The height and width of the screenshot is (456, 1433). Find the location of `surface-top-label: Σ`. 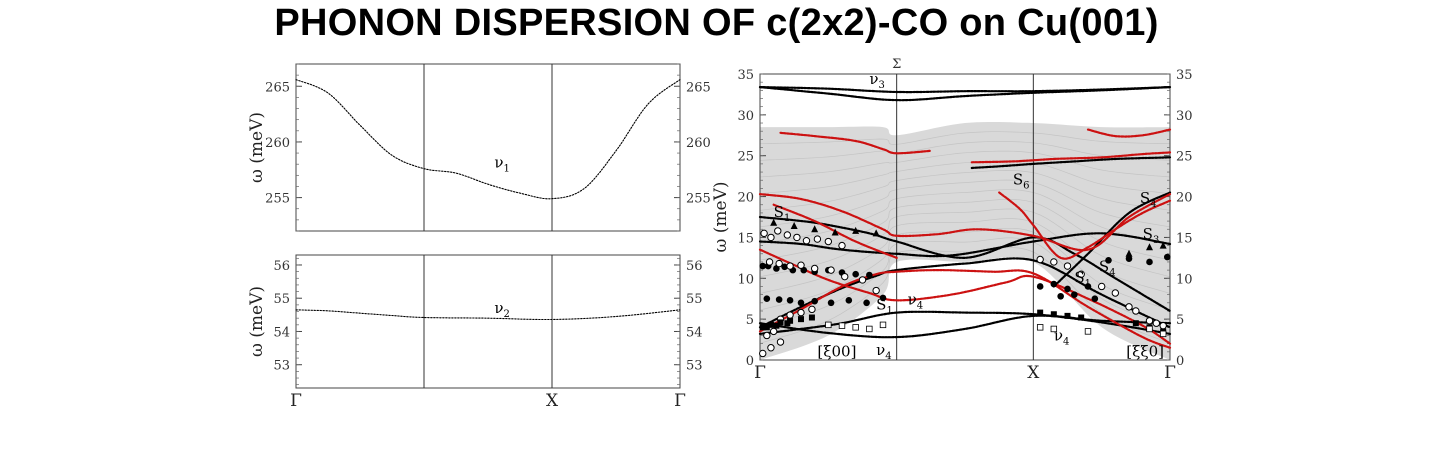

surface-top-label: Σ is located at coordinates (896, 64).